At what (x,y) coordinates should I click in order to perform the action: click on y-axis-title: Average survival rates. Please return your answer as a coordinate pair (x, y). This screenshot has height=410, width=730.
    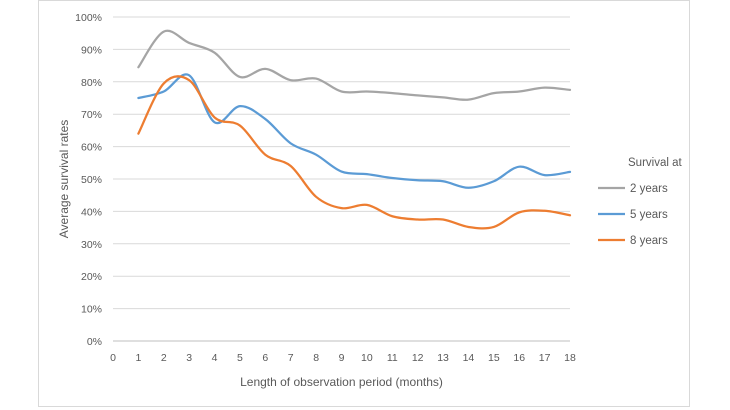
    Looking at the image, I should click on (64, 179).